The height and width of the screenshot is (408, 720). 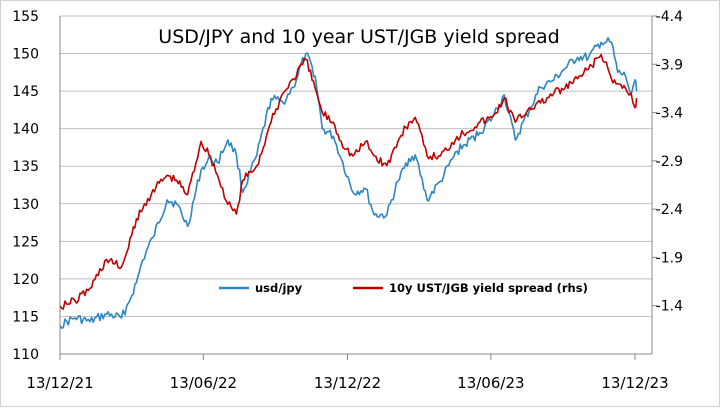 I want to click on y-left-tick-label: 150, so click(x=25, y=55).